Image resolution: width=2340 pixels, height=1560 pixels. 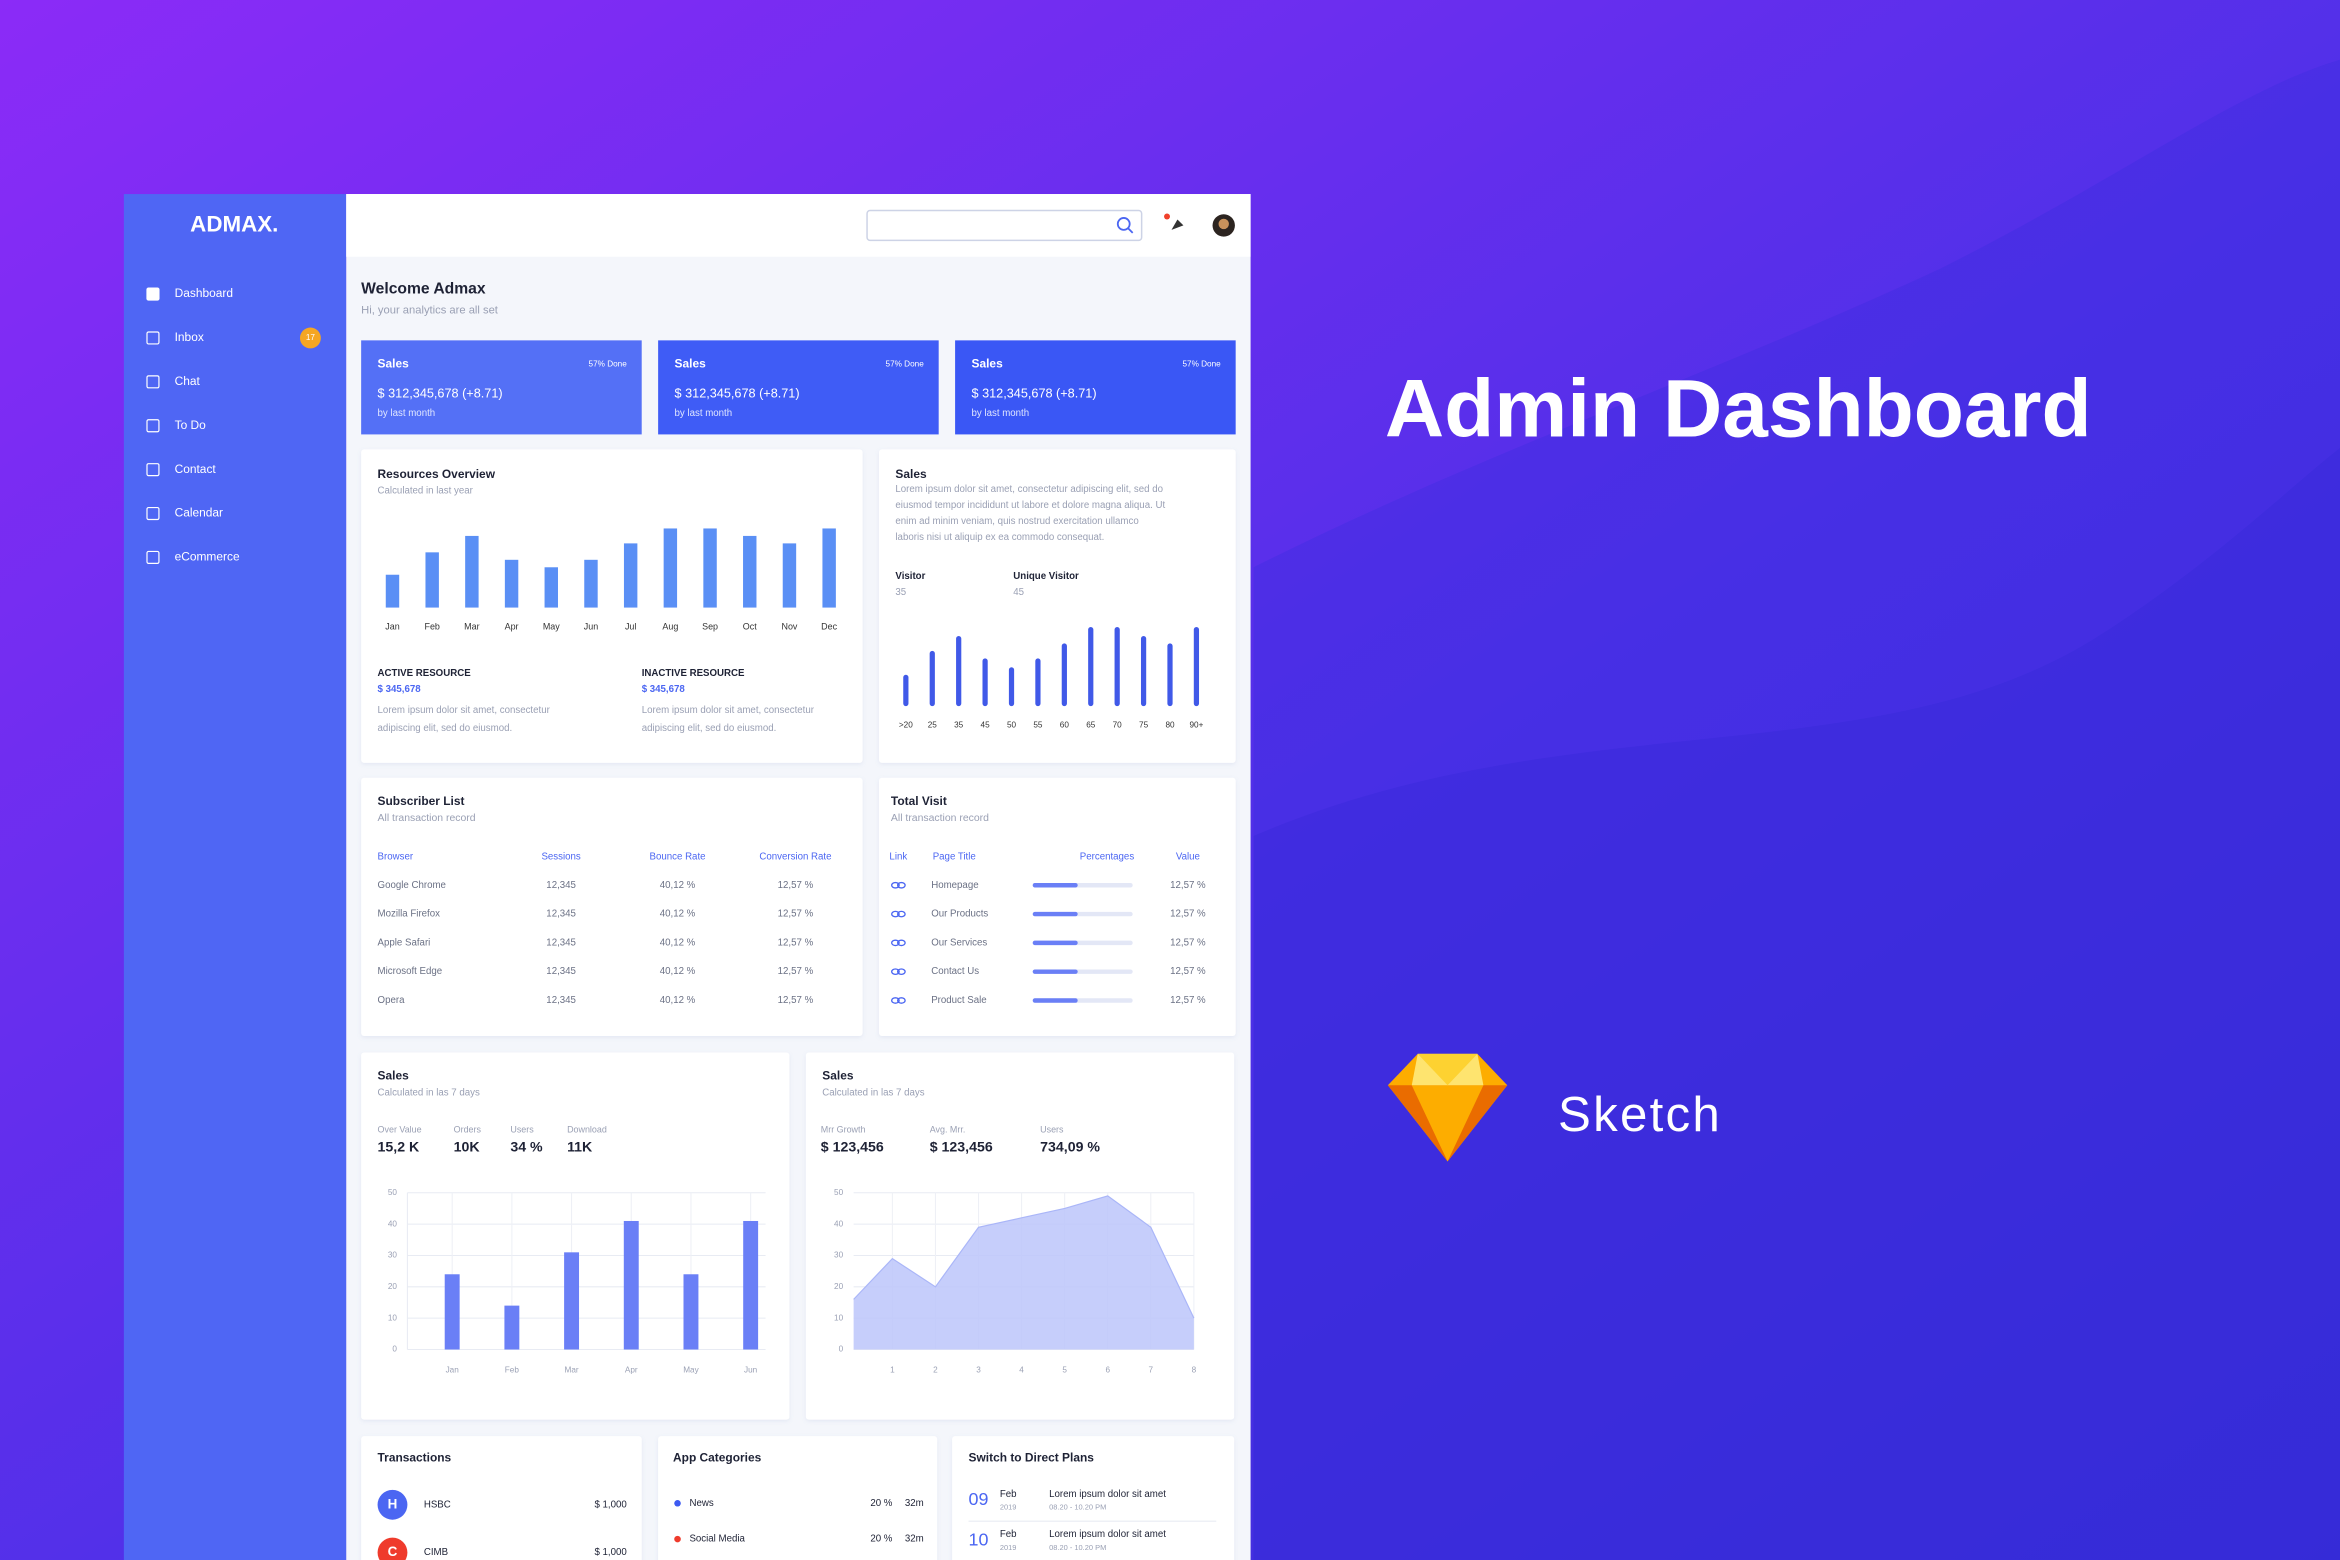 What do you see at coordinates (1196, 725) in the screenshot?
I see `category-label: 90+` at bounding box center [1196, 725].